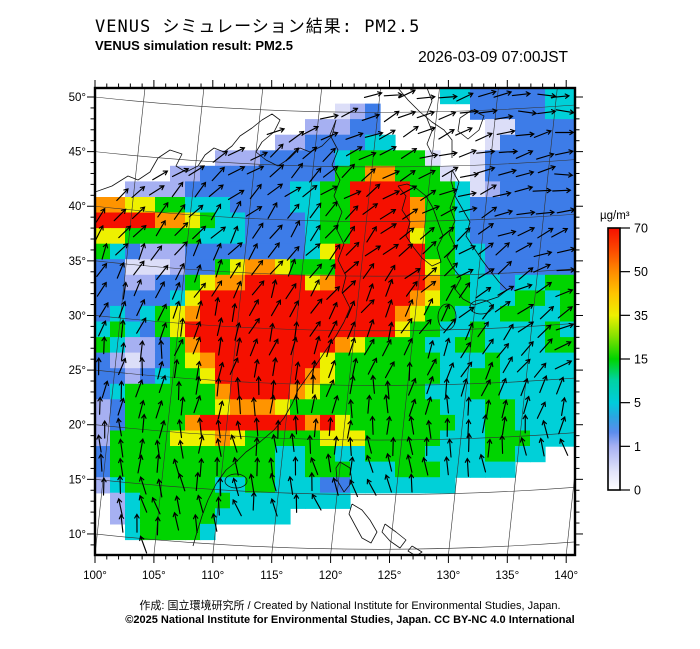 This screenshot has width=700, height=649. What do you see at coordinates (637, 403) in the screenshot?
I see `colorbar-tick-label: 5` at bounding box center [637, 403].